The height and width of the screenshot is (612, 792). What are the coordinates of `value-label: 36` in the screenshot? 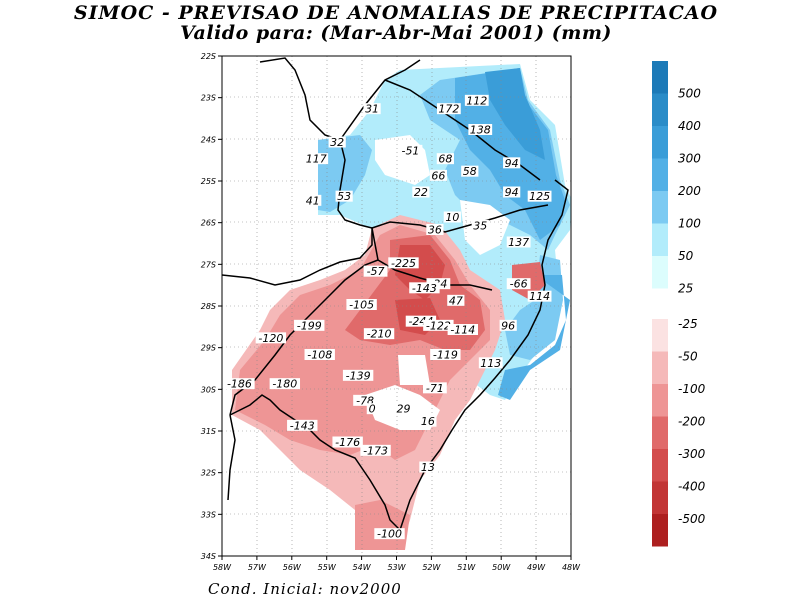 It's located at (435, 230).